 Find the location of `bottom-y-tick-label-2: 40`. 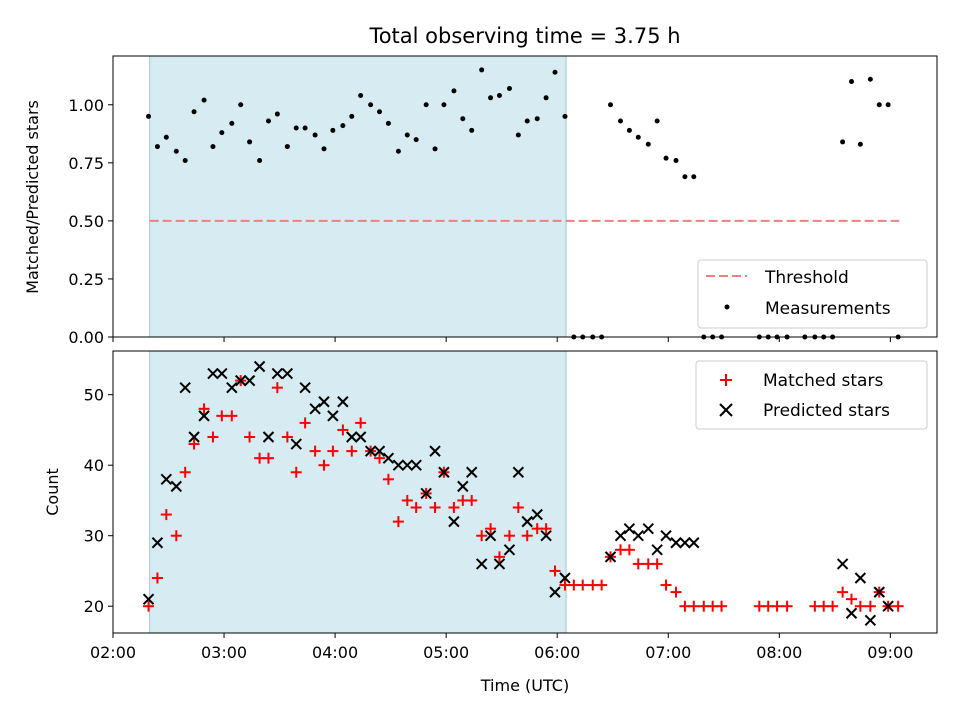

bottom-y-tick-label-2: 40 is located at coordinates (94, 465).